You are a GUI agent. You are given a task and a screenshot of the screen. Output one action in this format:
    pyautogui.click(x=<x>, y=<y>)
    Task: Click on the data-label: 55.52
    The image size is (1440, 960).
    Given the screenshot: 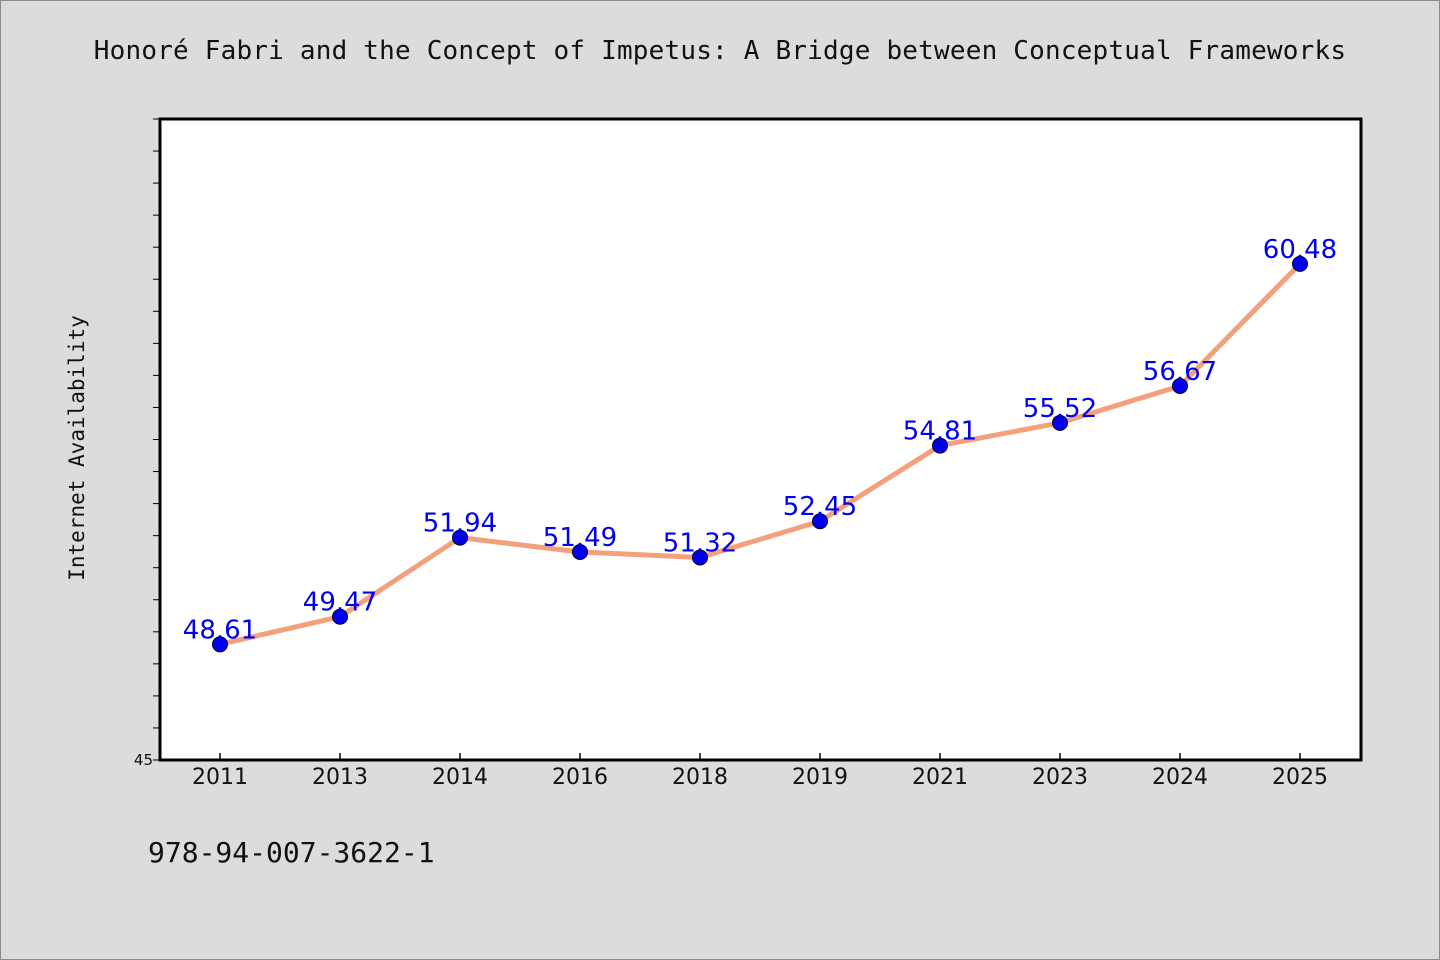 What is the action you would take?
    pyautogui.click(x=1060, y=409)
    